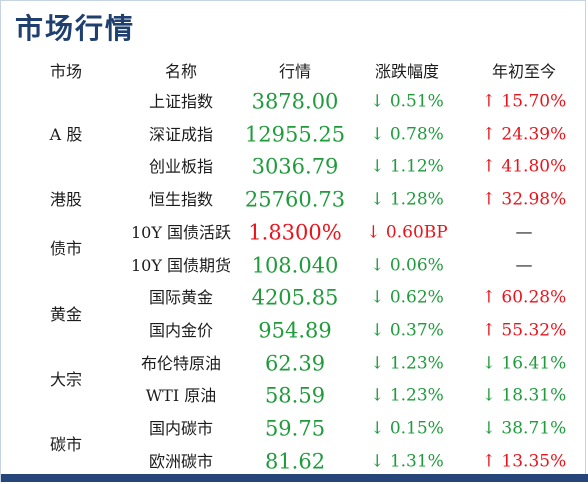  What do you see at coordinates (524, 101) in the screenshot?
I see `ytd-change: ↑ 15.70%` at bounding box center [524, 101].